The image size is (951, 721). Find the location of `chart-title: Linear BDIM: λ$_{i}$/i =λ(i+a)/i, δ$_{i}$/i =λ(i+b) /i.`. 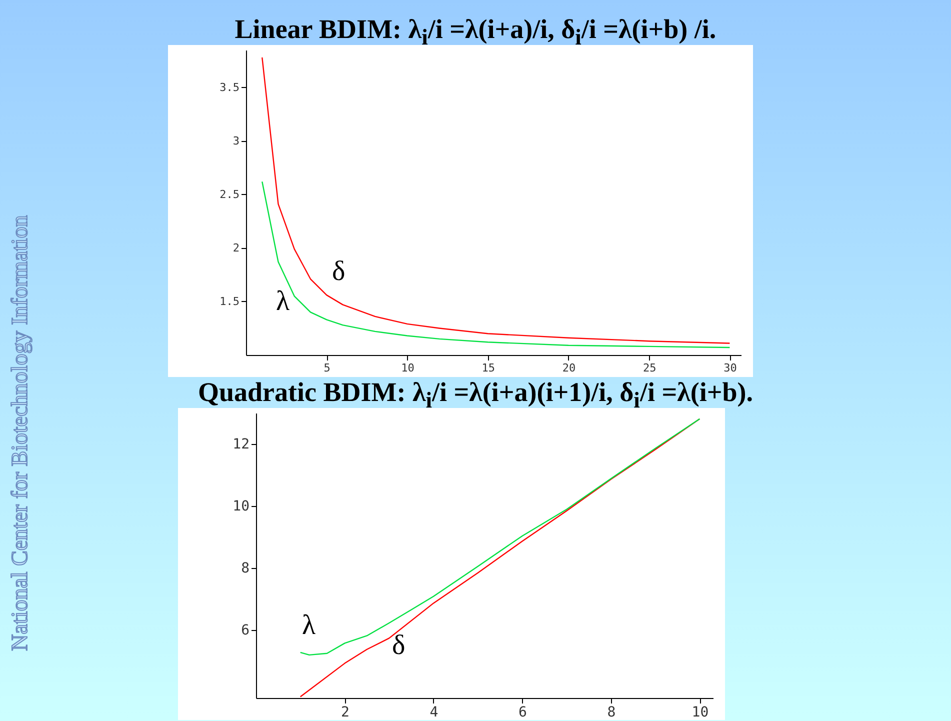

chart-title: Linear BDIM: λ$_{i}$/i =λ(i+a)/i, δ$_{i}$/i =λ(i+b) /i. is located at coordinates (476, 32).